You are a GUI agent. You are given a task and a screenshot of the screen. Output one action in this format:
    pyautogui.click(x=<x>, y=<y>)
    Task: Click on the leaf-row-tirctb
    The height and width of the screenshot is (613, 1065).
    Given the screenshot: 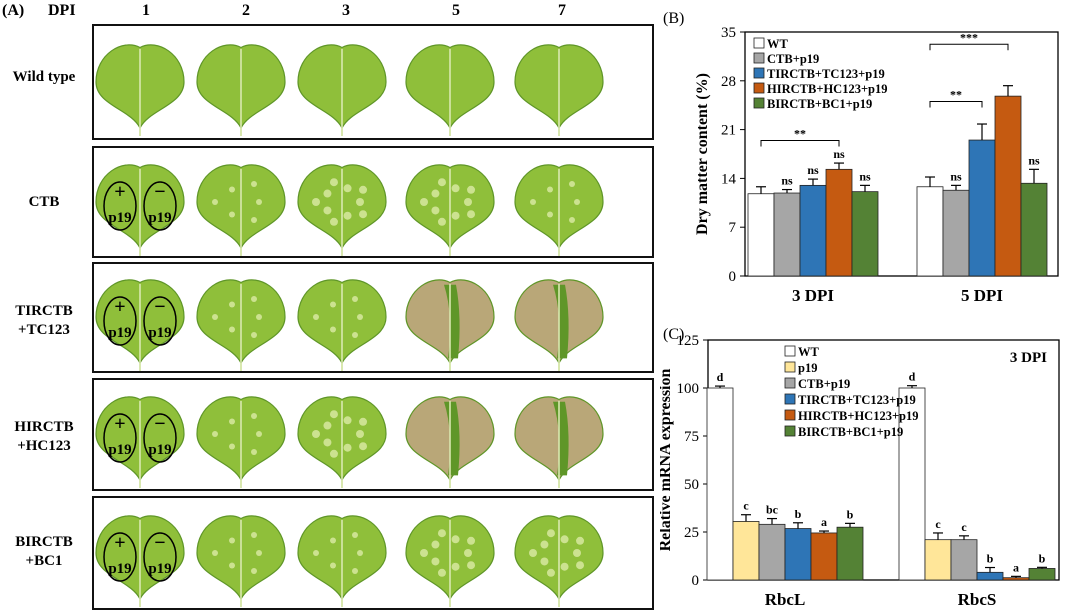 What is the action you would take?
    pyautogui.click(x=373, y=317)
    